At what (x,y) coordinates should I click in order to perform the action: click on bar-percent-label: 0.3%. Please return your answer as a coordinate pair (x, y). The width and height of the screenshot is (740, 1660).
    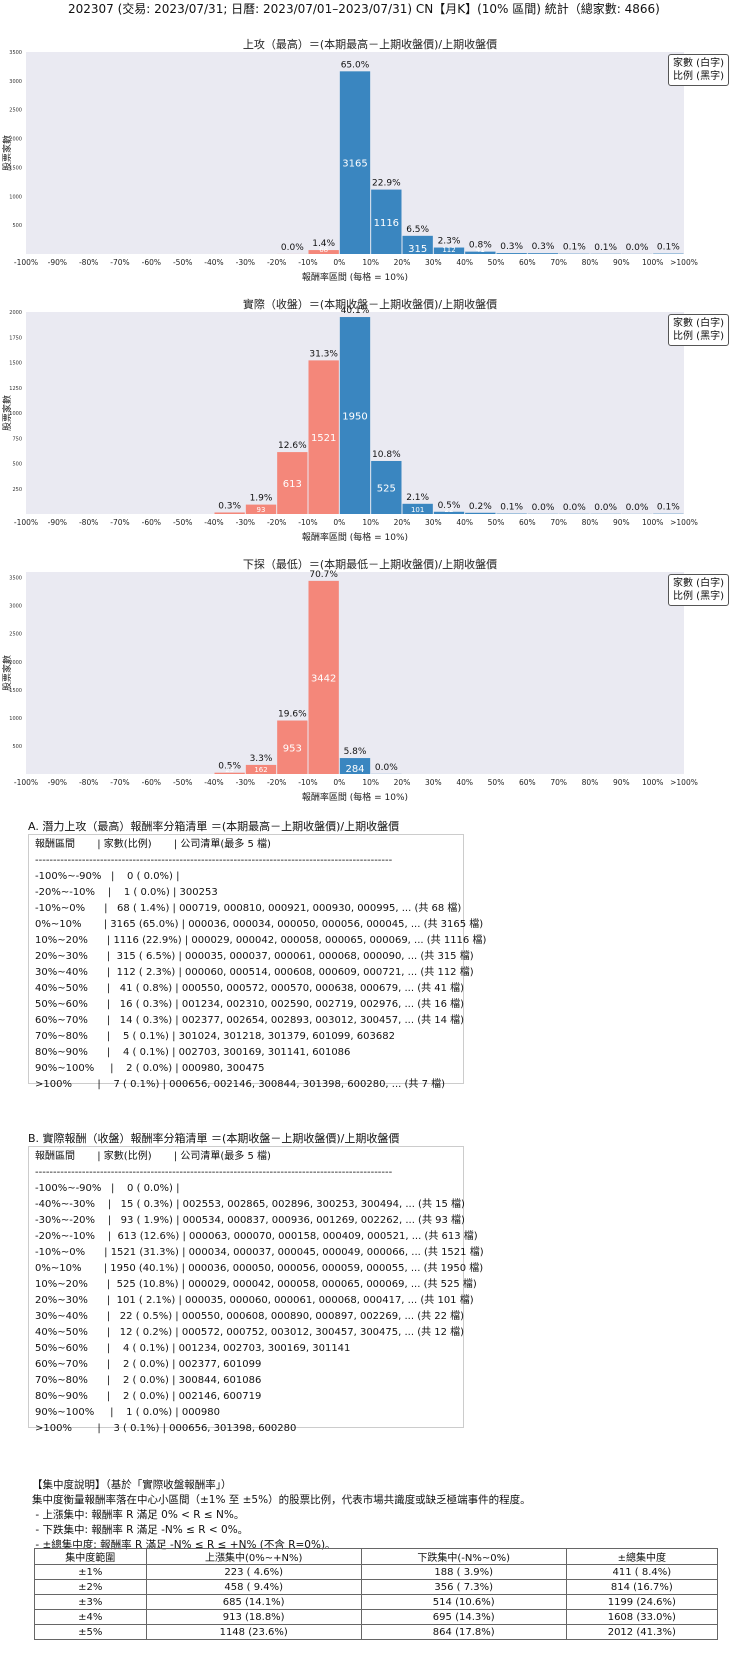
    Looking at the image, I should click on (229, 506).